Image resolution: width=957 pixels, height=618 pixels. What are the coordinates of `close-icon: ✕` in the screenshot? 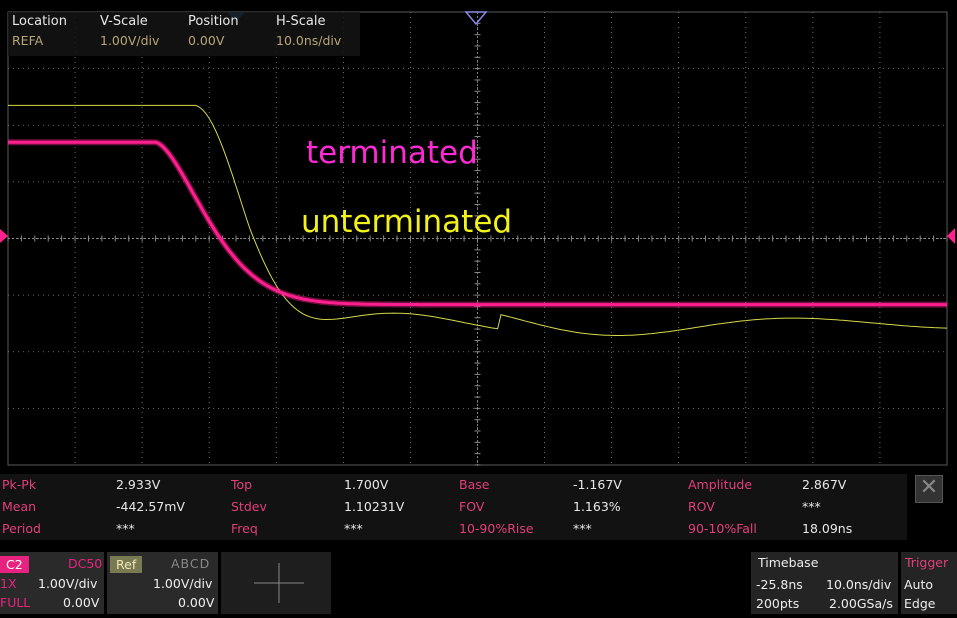 It's located at (929, 489).